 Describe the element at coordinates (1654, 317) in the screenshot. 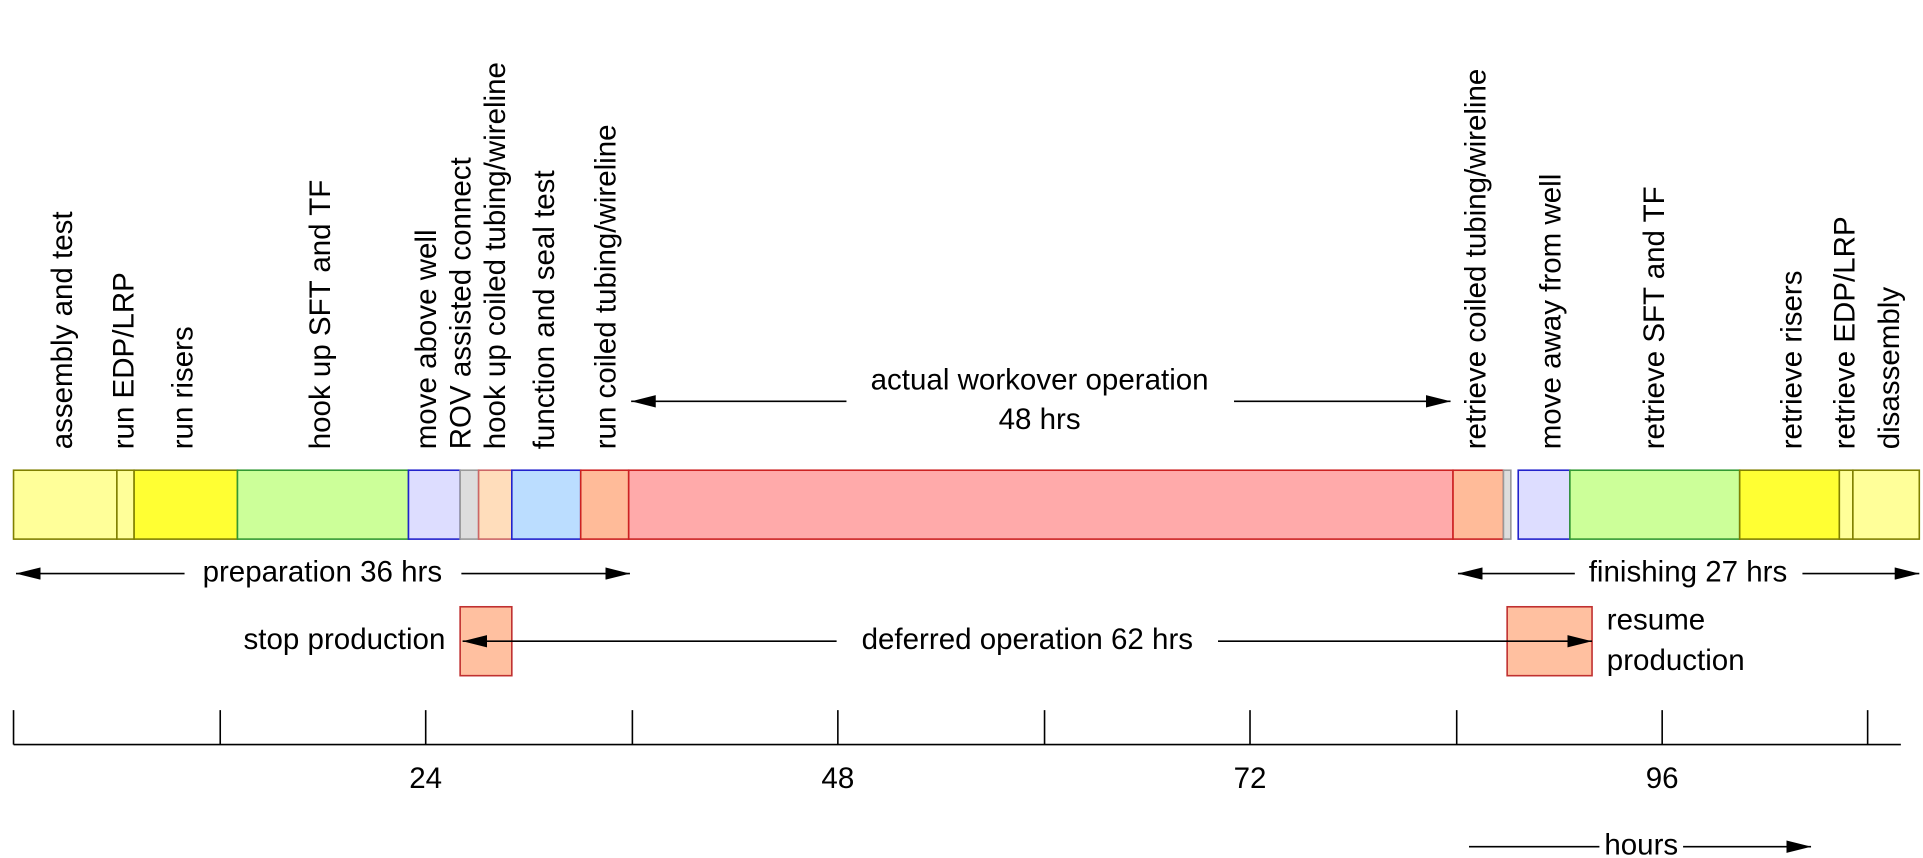

I see `activity-label: retrieve SFT and TF` at that location.